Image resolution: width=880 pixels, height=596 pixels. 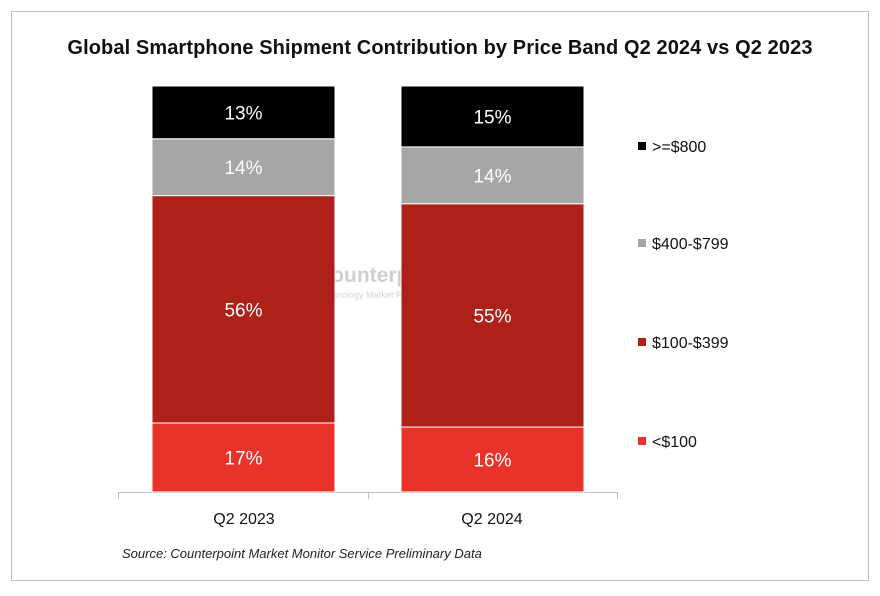 I want to click on data-label-1-3: 15%, so click(x=492, y=117).